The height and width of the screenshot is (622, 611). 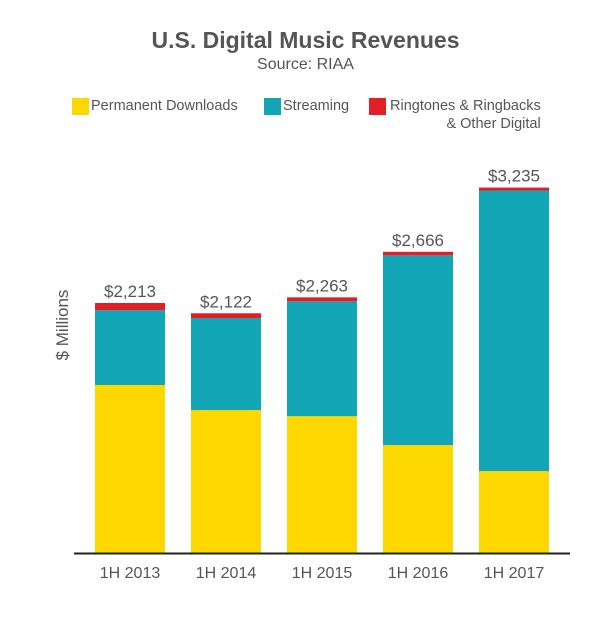 I want to click on legend-item-ringtones-other: Ringtones & Ringbacks & Other Digital, so click(x=455, y=115).